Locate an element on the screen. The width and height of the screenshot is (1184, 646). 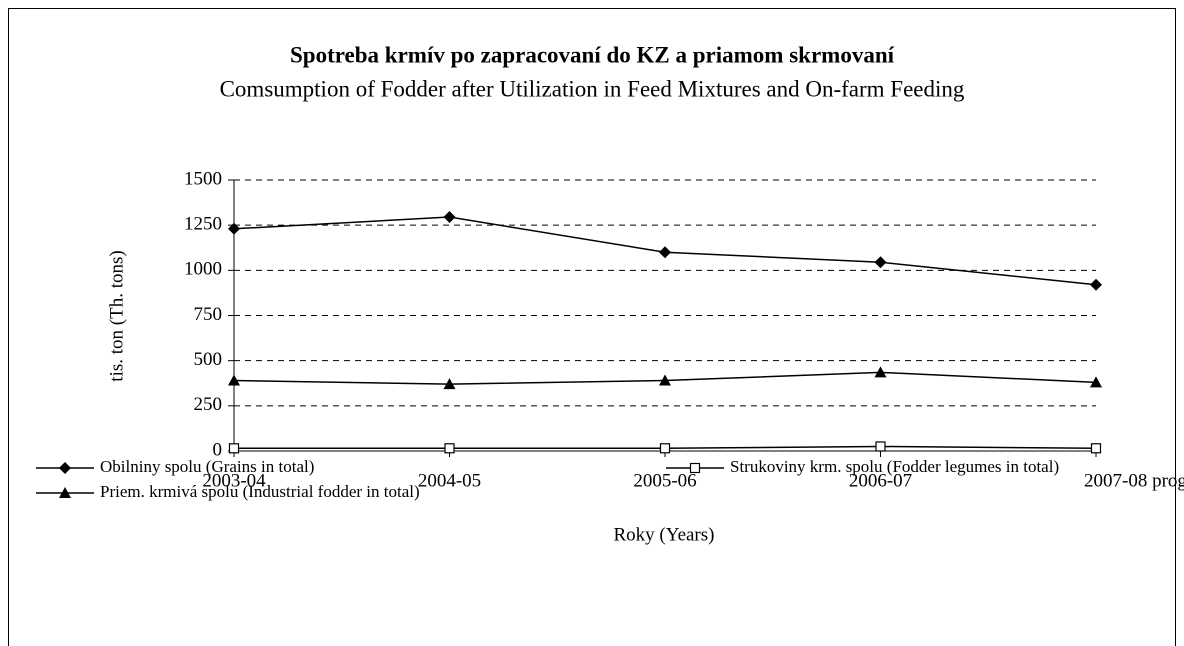
y-tick-label: 500 is located at coordinates (208, 359).